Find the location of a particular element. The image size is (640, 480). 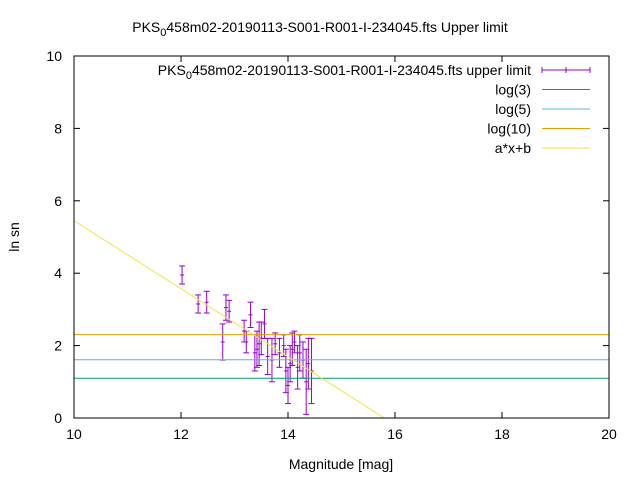

legend-entry-5: a*x+b is located at coordinates (542, 148).